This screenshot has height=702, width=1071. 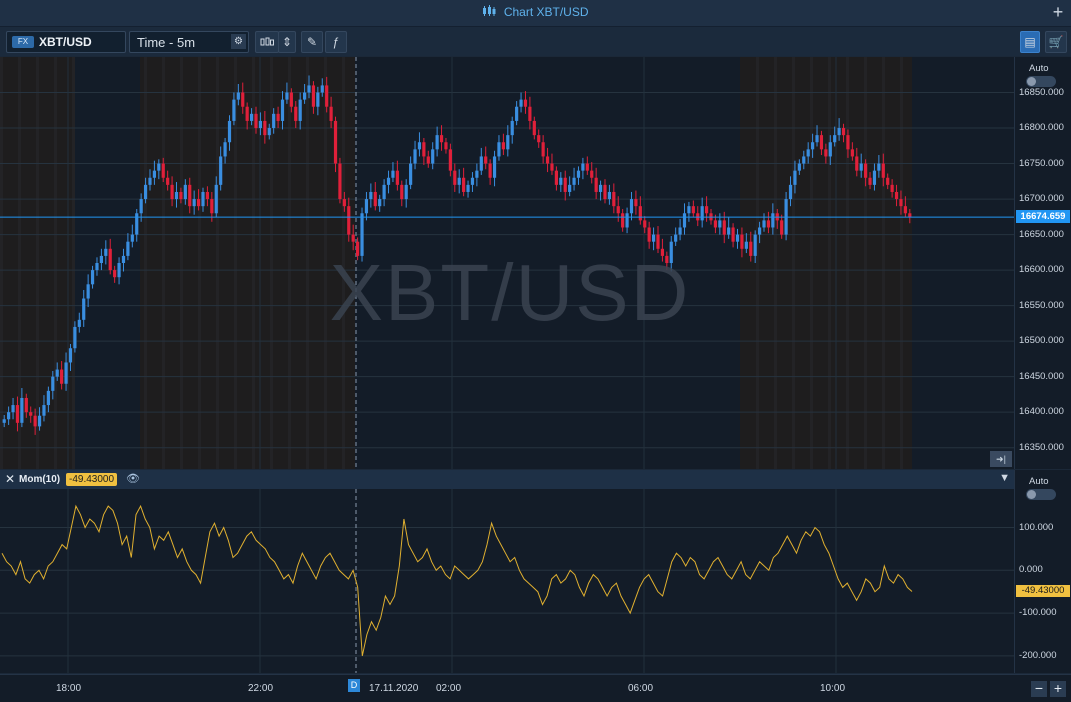 I want to click on gear-icon: ⚙, so click(x=238, y=41).